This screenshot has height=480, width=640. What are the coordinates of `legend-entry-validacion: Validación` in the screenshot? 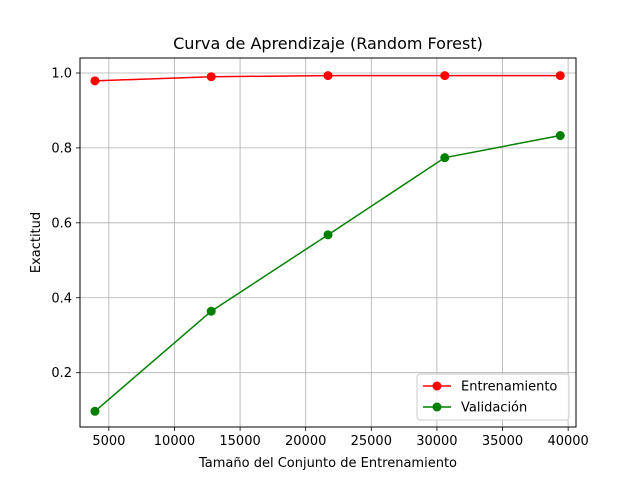 It's located at (475, 408).